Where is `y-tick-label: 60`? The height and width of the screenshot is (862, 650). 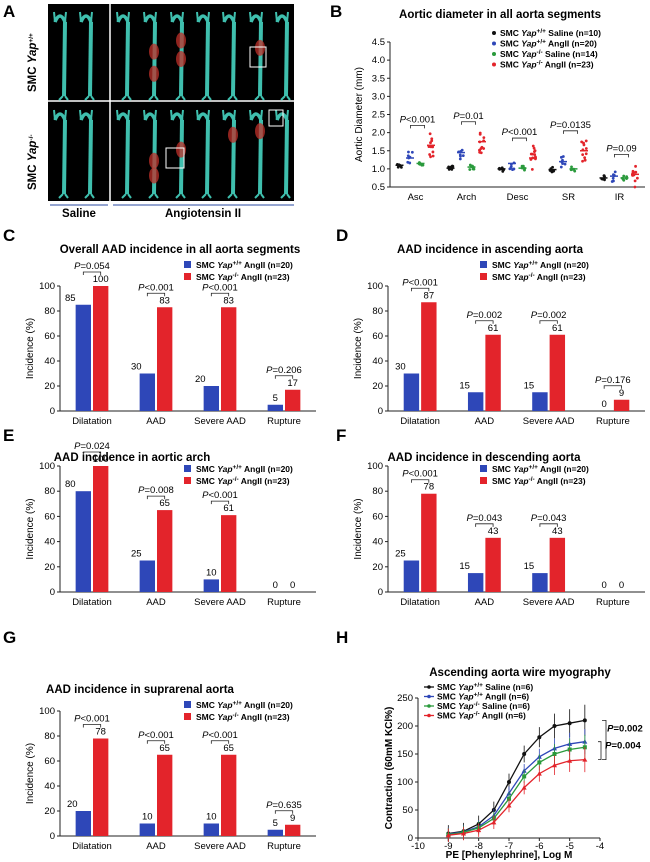 y-tick-label: 60 is located at coordinates (49, 336).